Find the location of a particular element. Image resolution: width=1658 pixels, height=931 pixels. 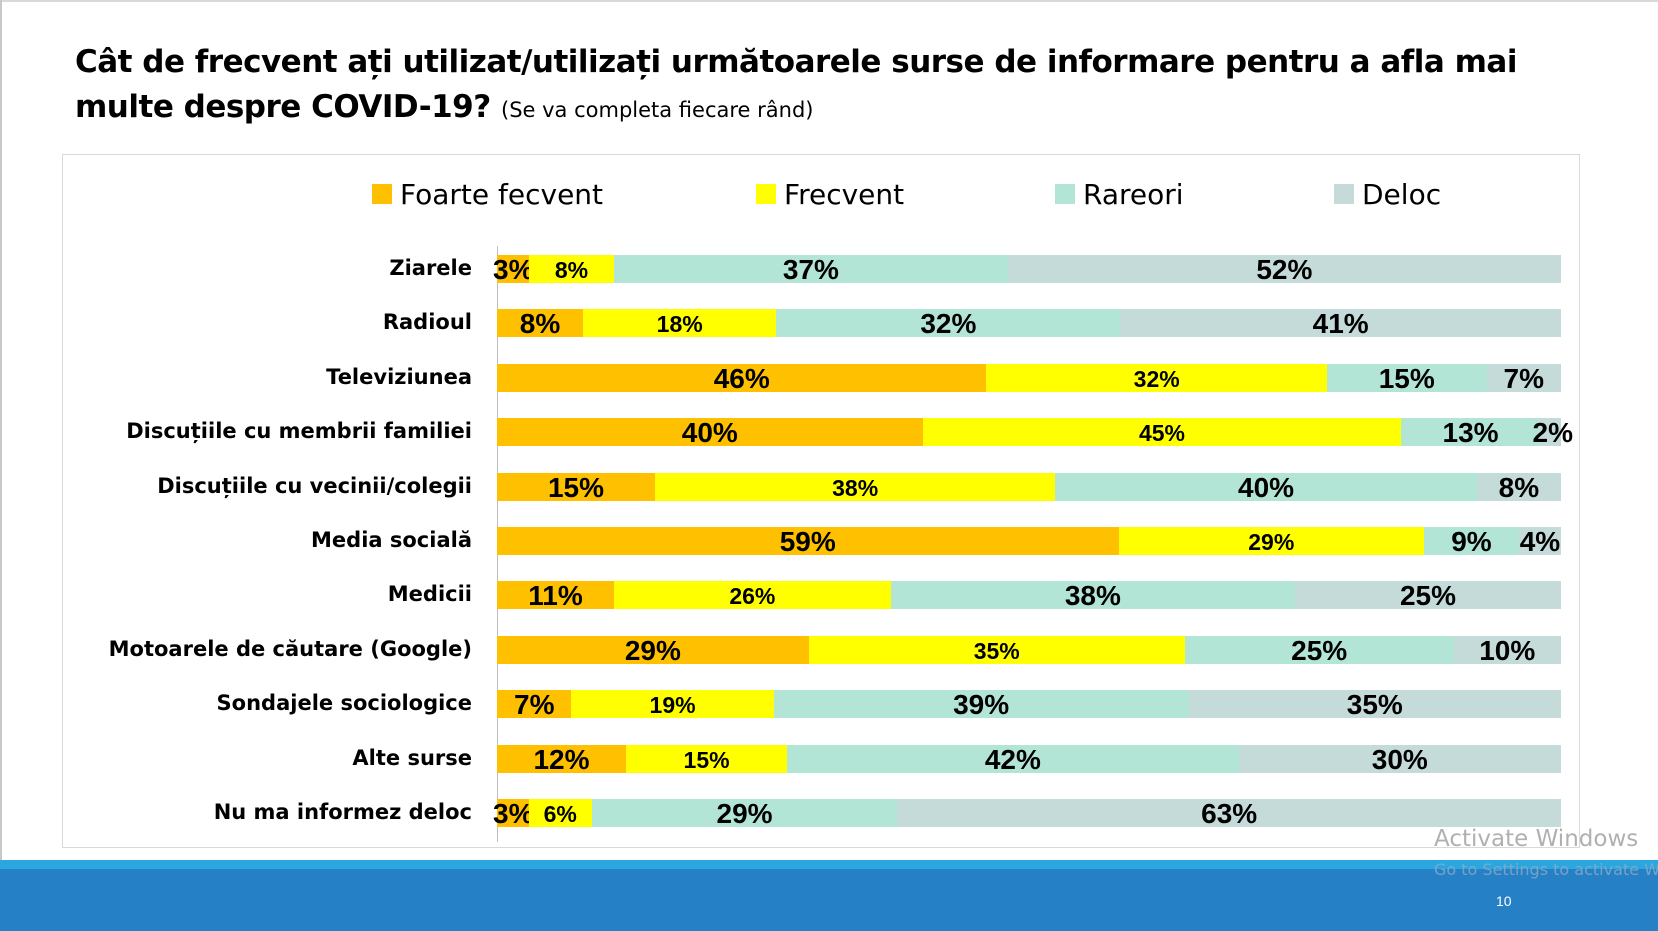

data-label: 2% is located at coordinates (1552, 433).